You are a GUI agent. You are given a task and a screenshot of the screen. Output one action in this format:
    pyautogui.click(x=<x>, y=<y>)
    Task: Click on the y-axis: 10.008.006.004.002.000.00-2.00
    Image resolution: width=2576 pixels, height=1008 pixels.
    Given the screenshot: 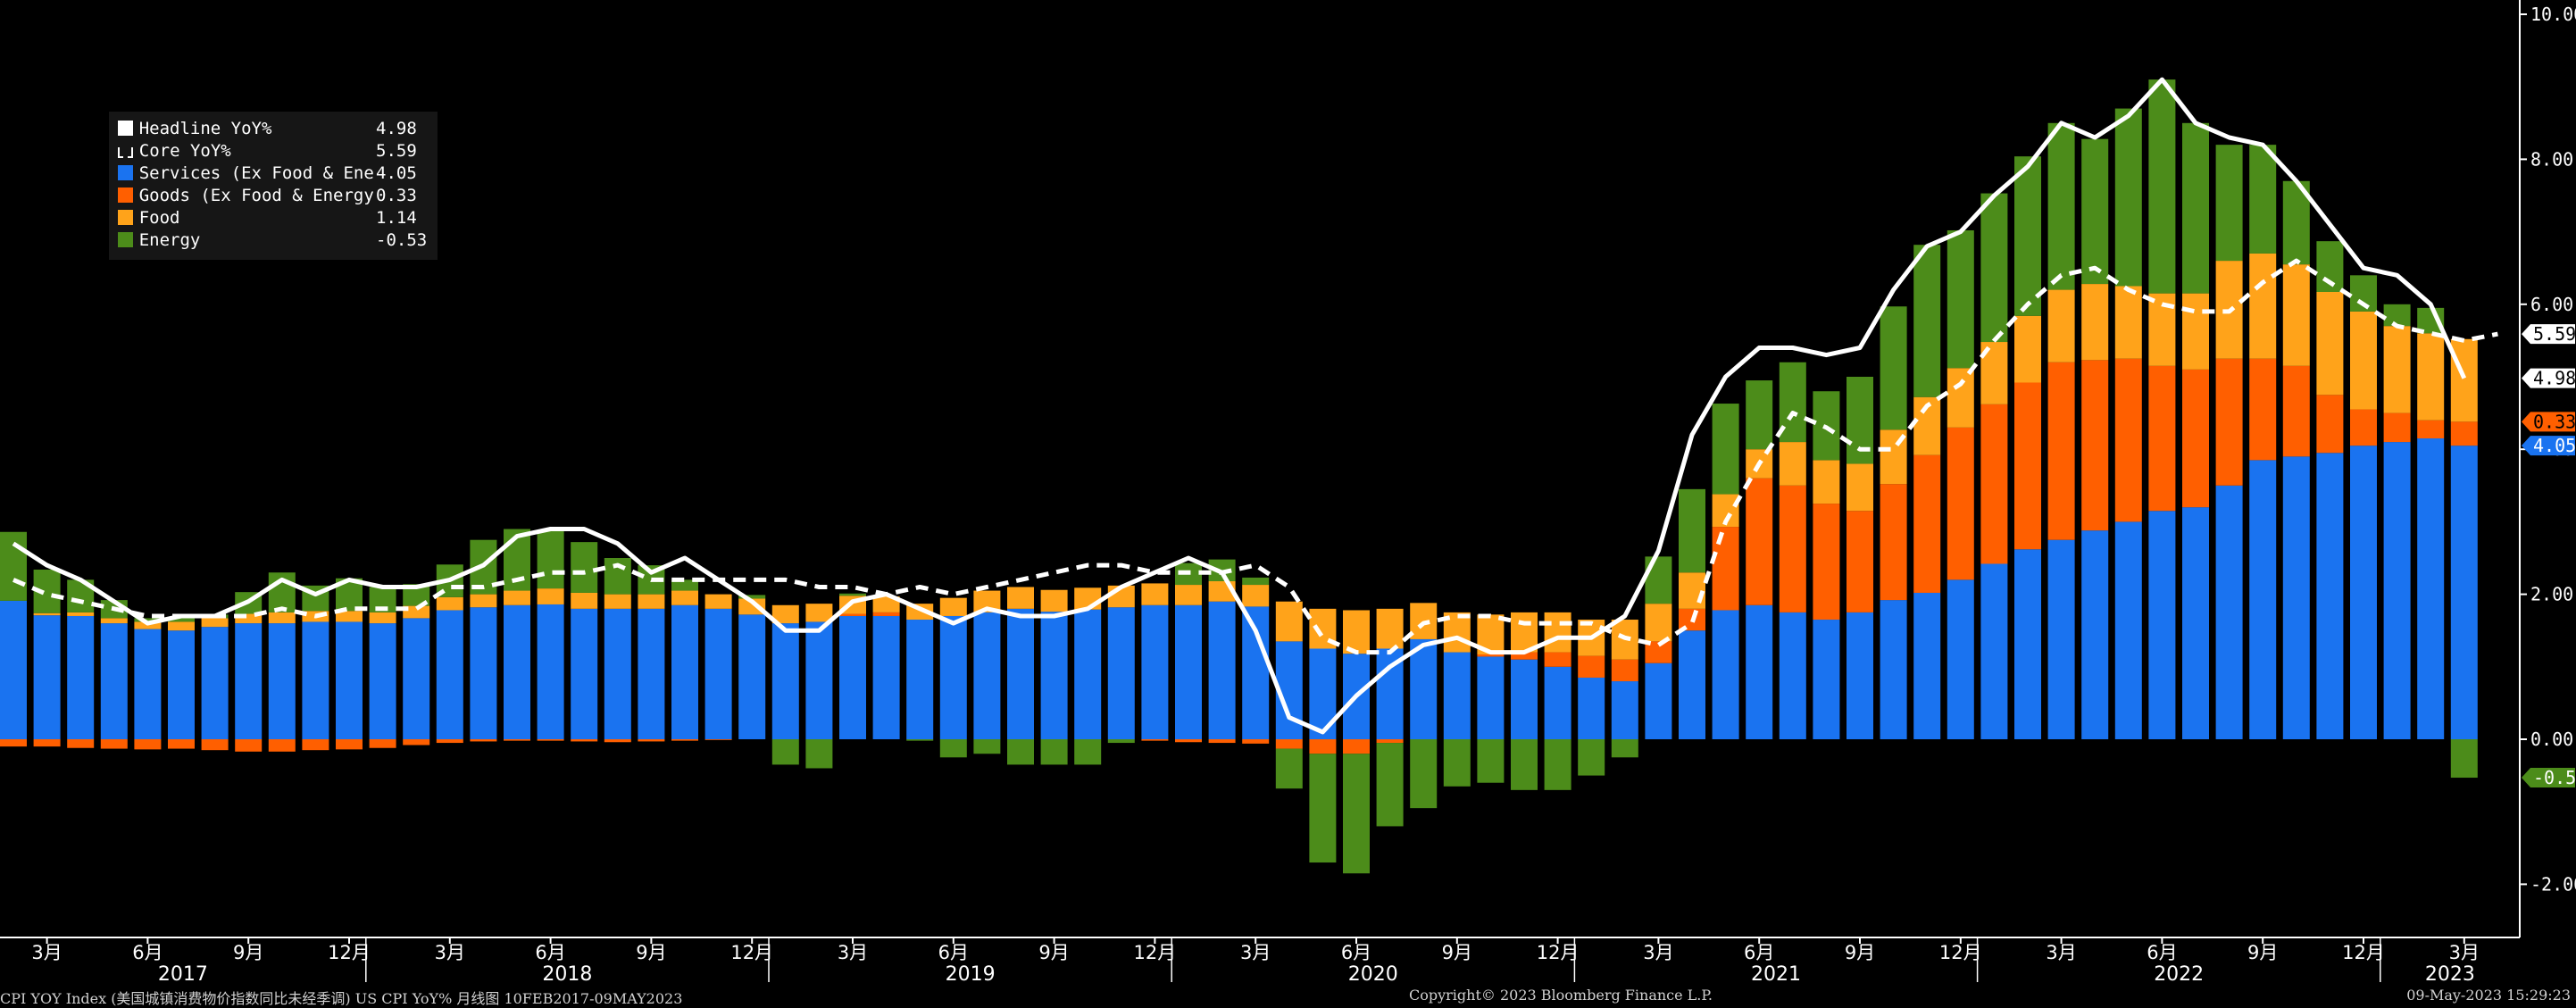 What is the action you would take?
    pyautogui.click(x=2547, y=469)
    